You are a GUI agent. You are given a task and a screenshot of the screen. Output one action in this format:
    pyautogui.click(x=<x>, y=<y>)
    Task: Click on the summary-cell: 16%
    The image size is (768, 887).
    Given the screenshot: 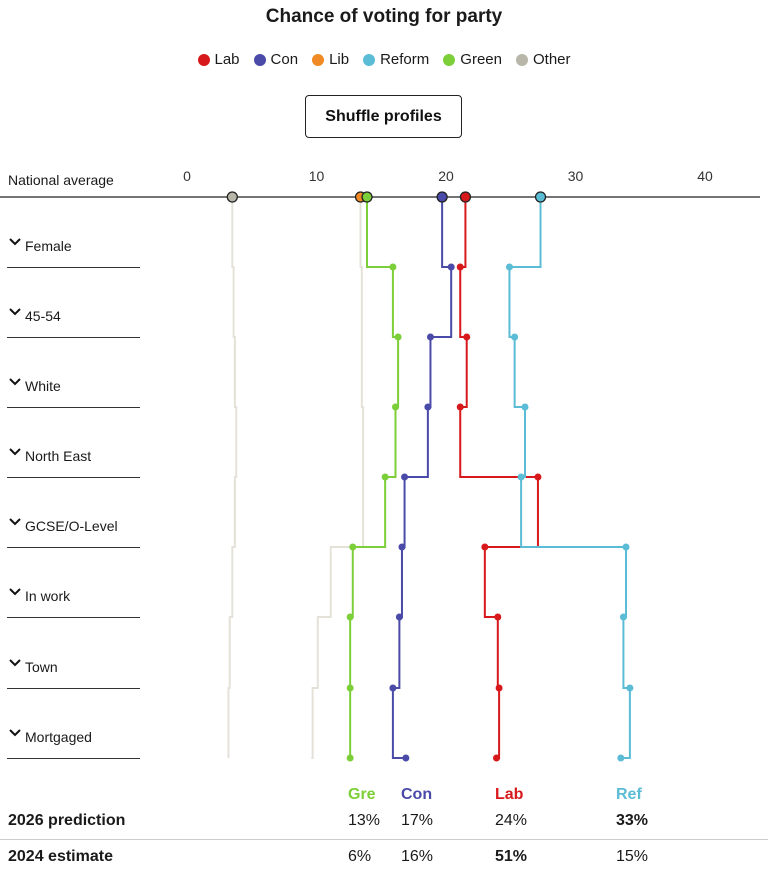 What is the action you would take?
    pyautogui.click(x=417, y=856)
    